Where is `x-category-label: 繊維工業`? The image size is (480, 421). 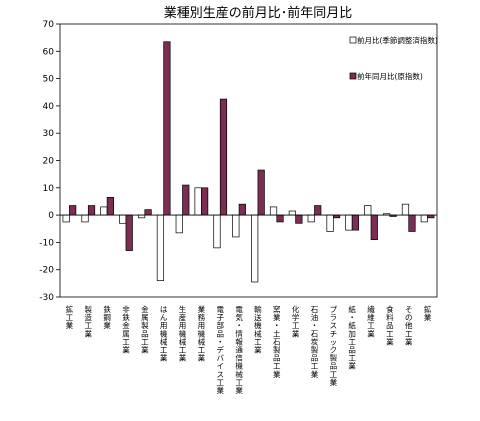 x-category-label: 繊維工業 is located at coordinates (371, 321).